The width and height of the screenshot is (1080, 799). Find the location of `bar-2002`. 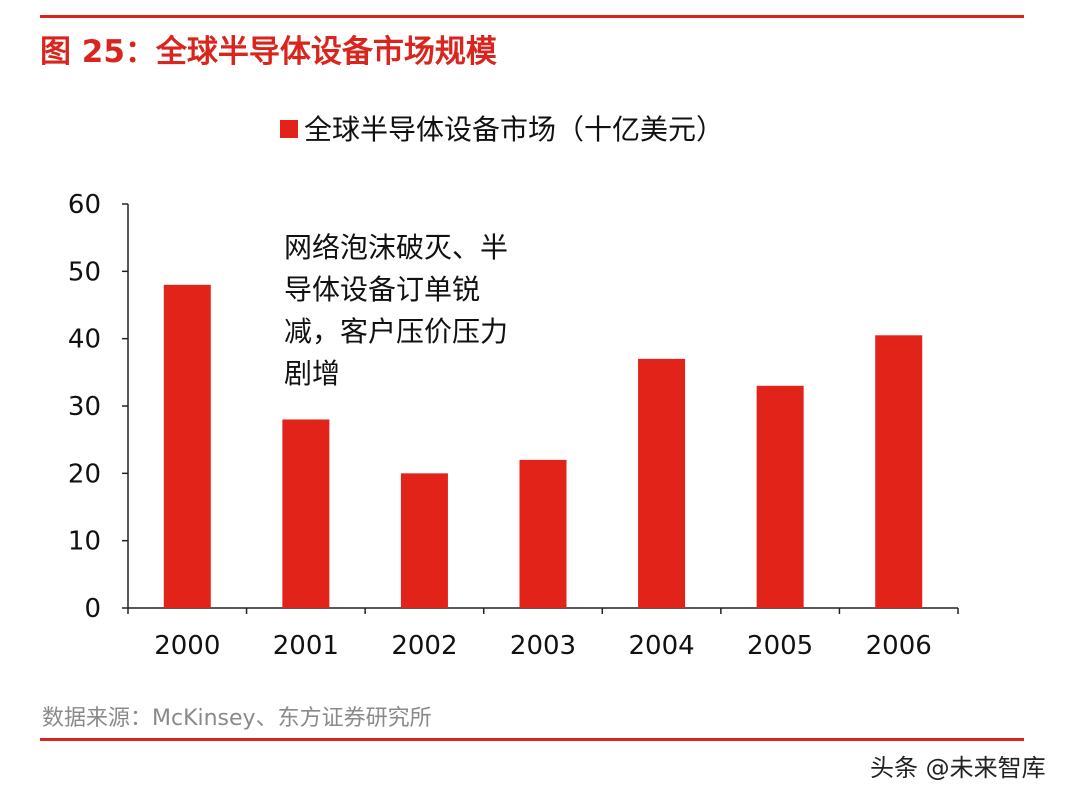

bar-2002 is located at coordinates (424, 540).